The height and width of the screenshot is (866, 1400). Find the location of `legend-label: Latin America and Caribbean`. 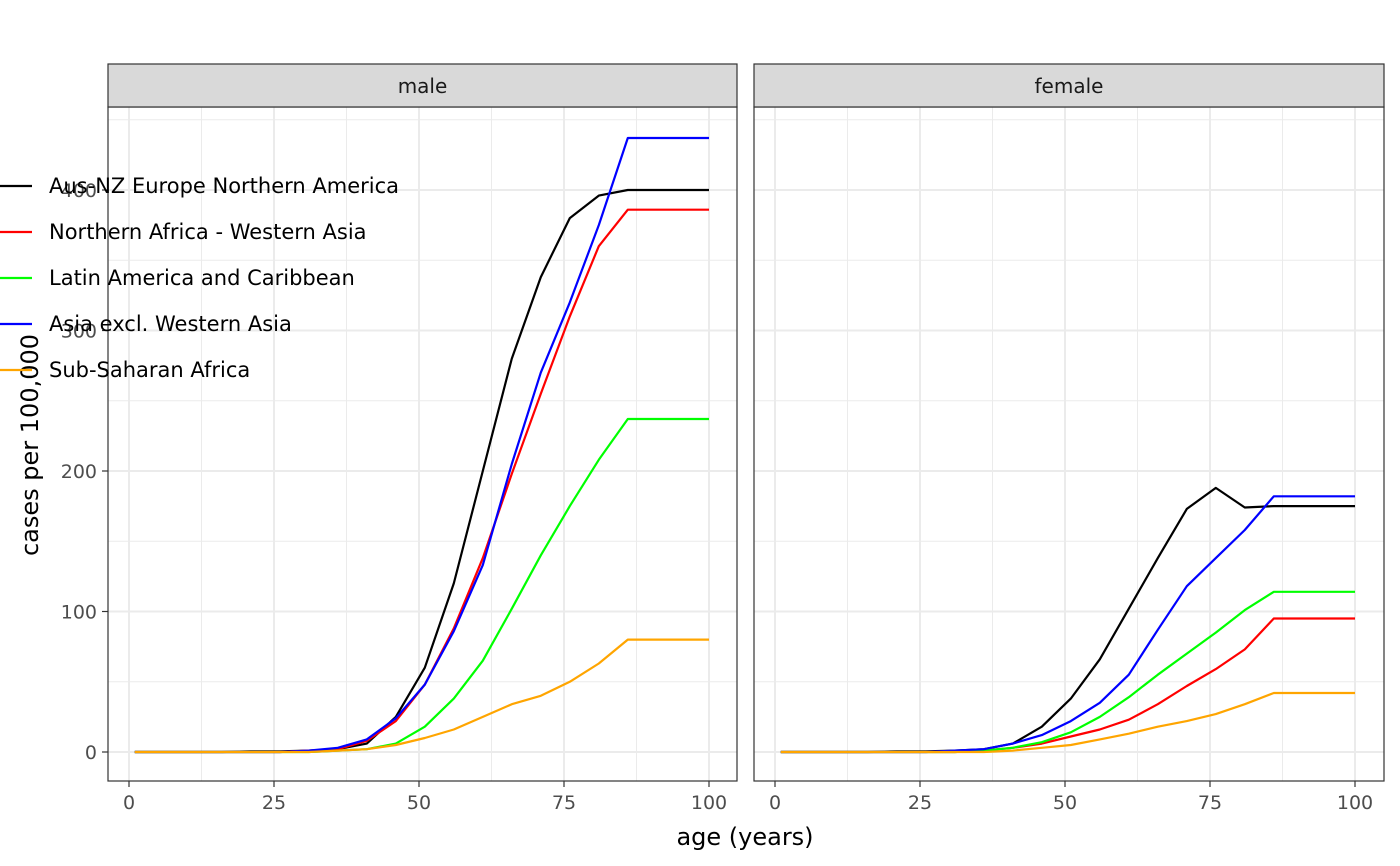

legend-label: Latin America and Caribbean is located at coordinates (202, 278).